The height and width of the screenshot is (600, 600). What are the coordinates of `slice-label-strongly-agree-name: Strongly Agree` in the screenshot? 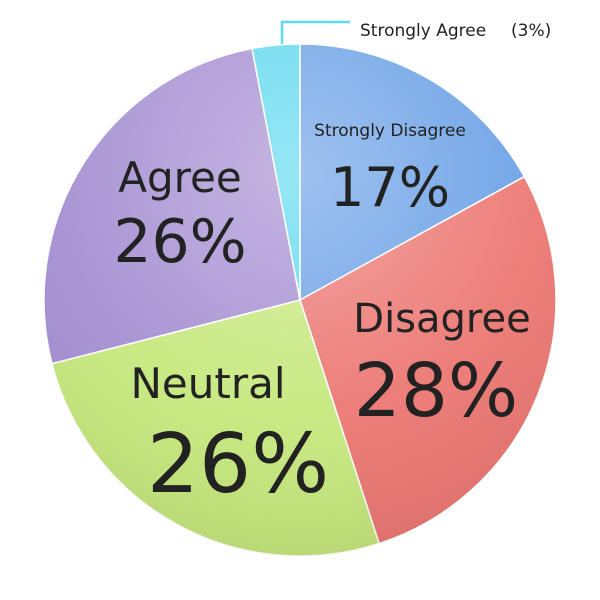 It's located at (423, 31).